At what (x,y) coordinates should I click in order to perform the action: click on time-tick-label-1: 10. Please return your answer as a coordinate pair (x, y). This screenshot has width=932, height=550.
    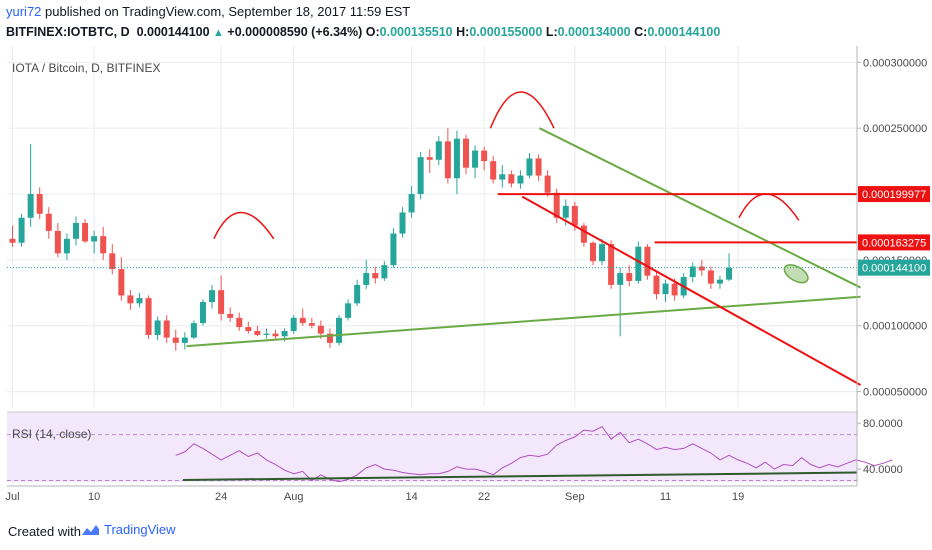
    Looking at the image, I should click on (94, 497).